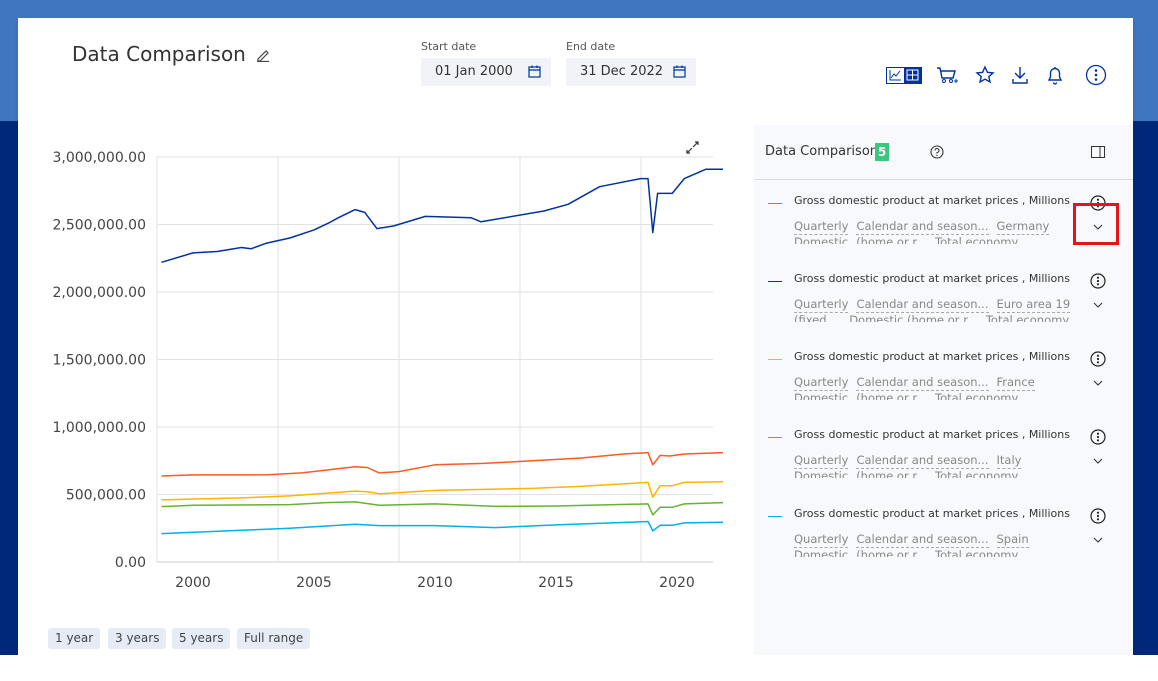 Image resolution: width=1158 pixels, height=681 pixels. Describe the element at coordinates (74, 638) in the screenshot. I see `range-1-year-button: 1 year` at that location.